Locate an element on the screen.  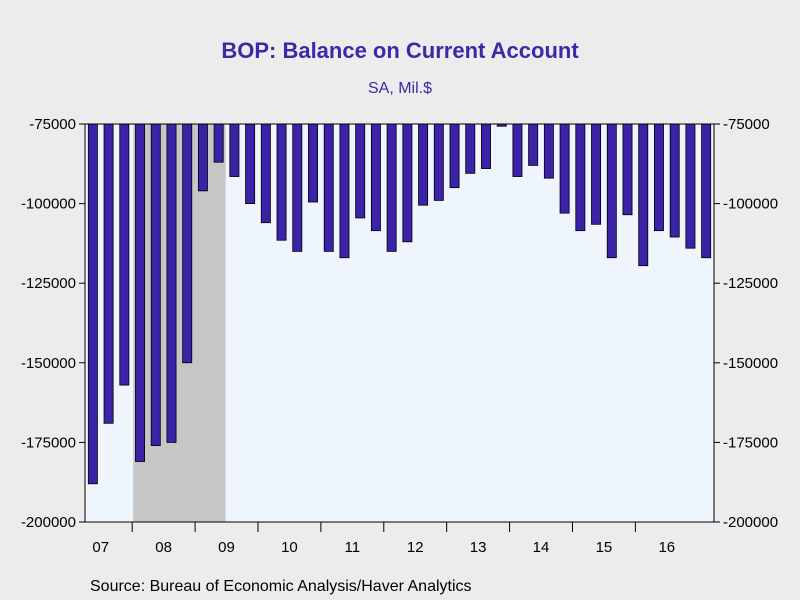
bar-14Q2 is located at coordinates (533, 144).